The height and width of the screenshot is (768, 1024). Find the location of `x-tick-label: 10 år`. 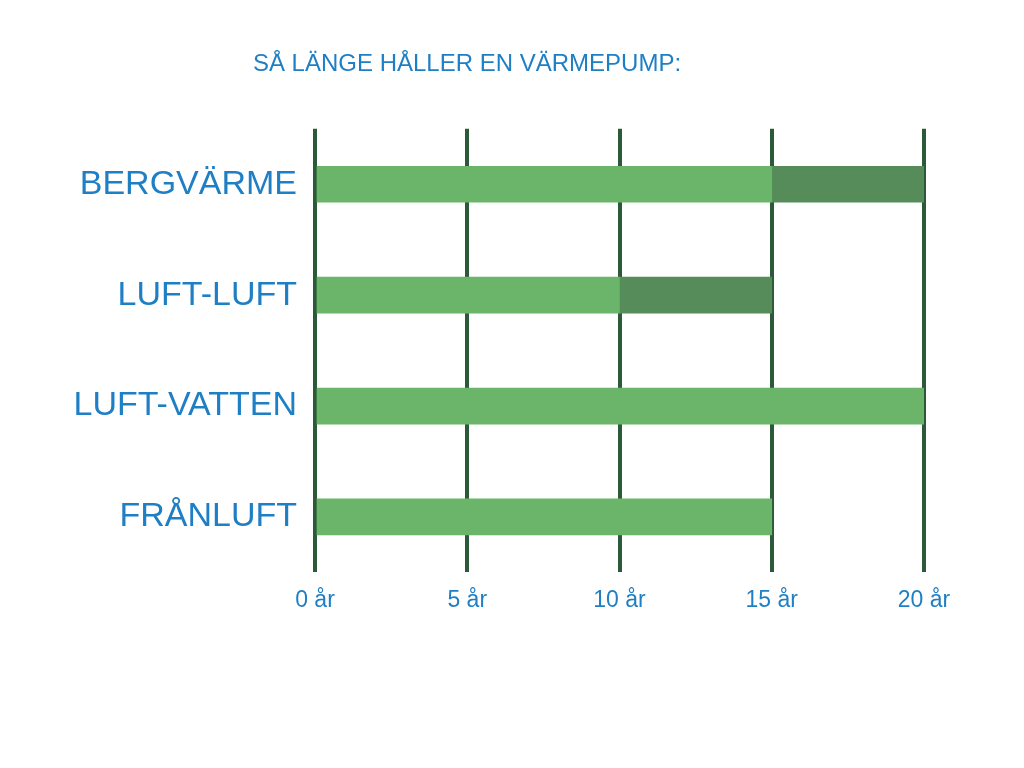

x-tick-label: 10 år is located at coordinates (620, 598).